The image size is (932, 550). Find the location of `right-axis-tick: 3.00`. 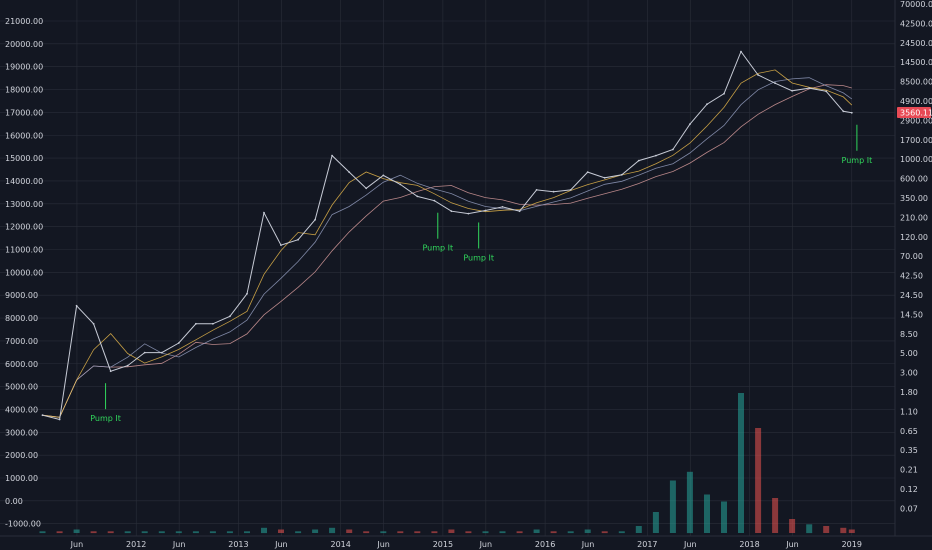

right-axis-tick: 3.00 is located at coordinates (909, 373).